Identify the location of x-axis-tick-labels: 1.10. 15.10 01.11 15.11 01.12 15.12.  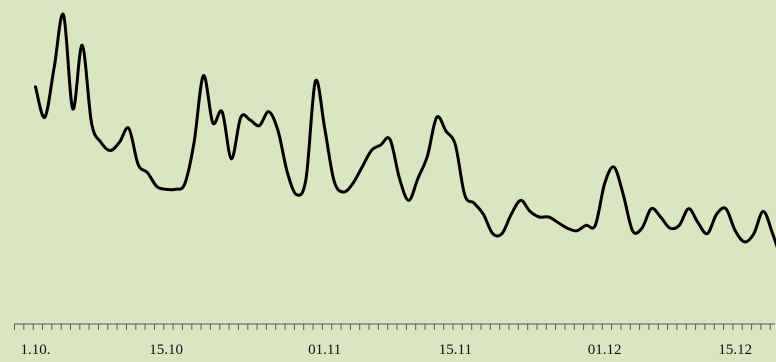
(387, 350).